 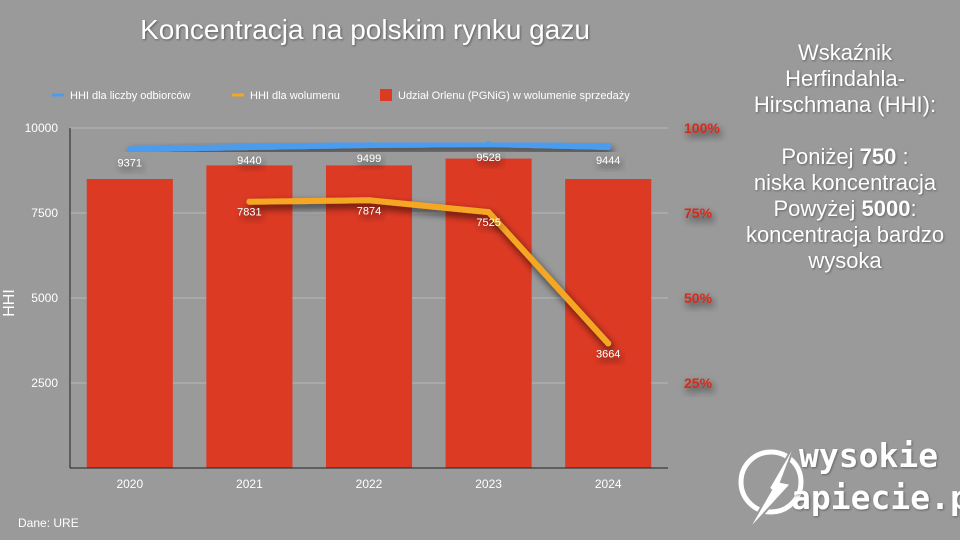 I want to click on above-desc-2: wysoka, so click(x=845, y=260).